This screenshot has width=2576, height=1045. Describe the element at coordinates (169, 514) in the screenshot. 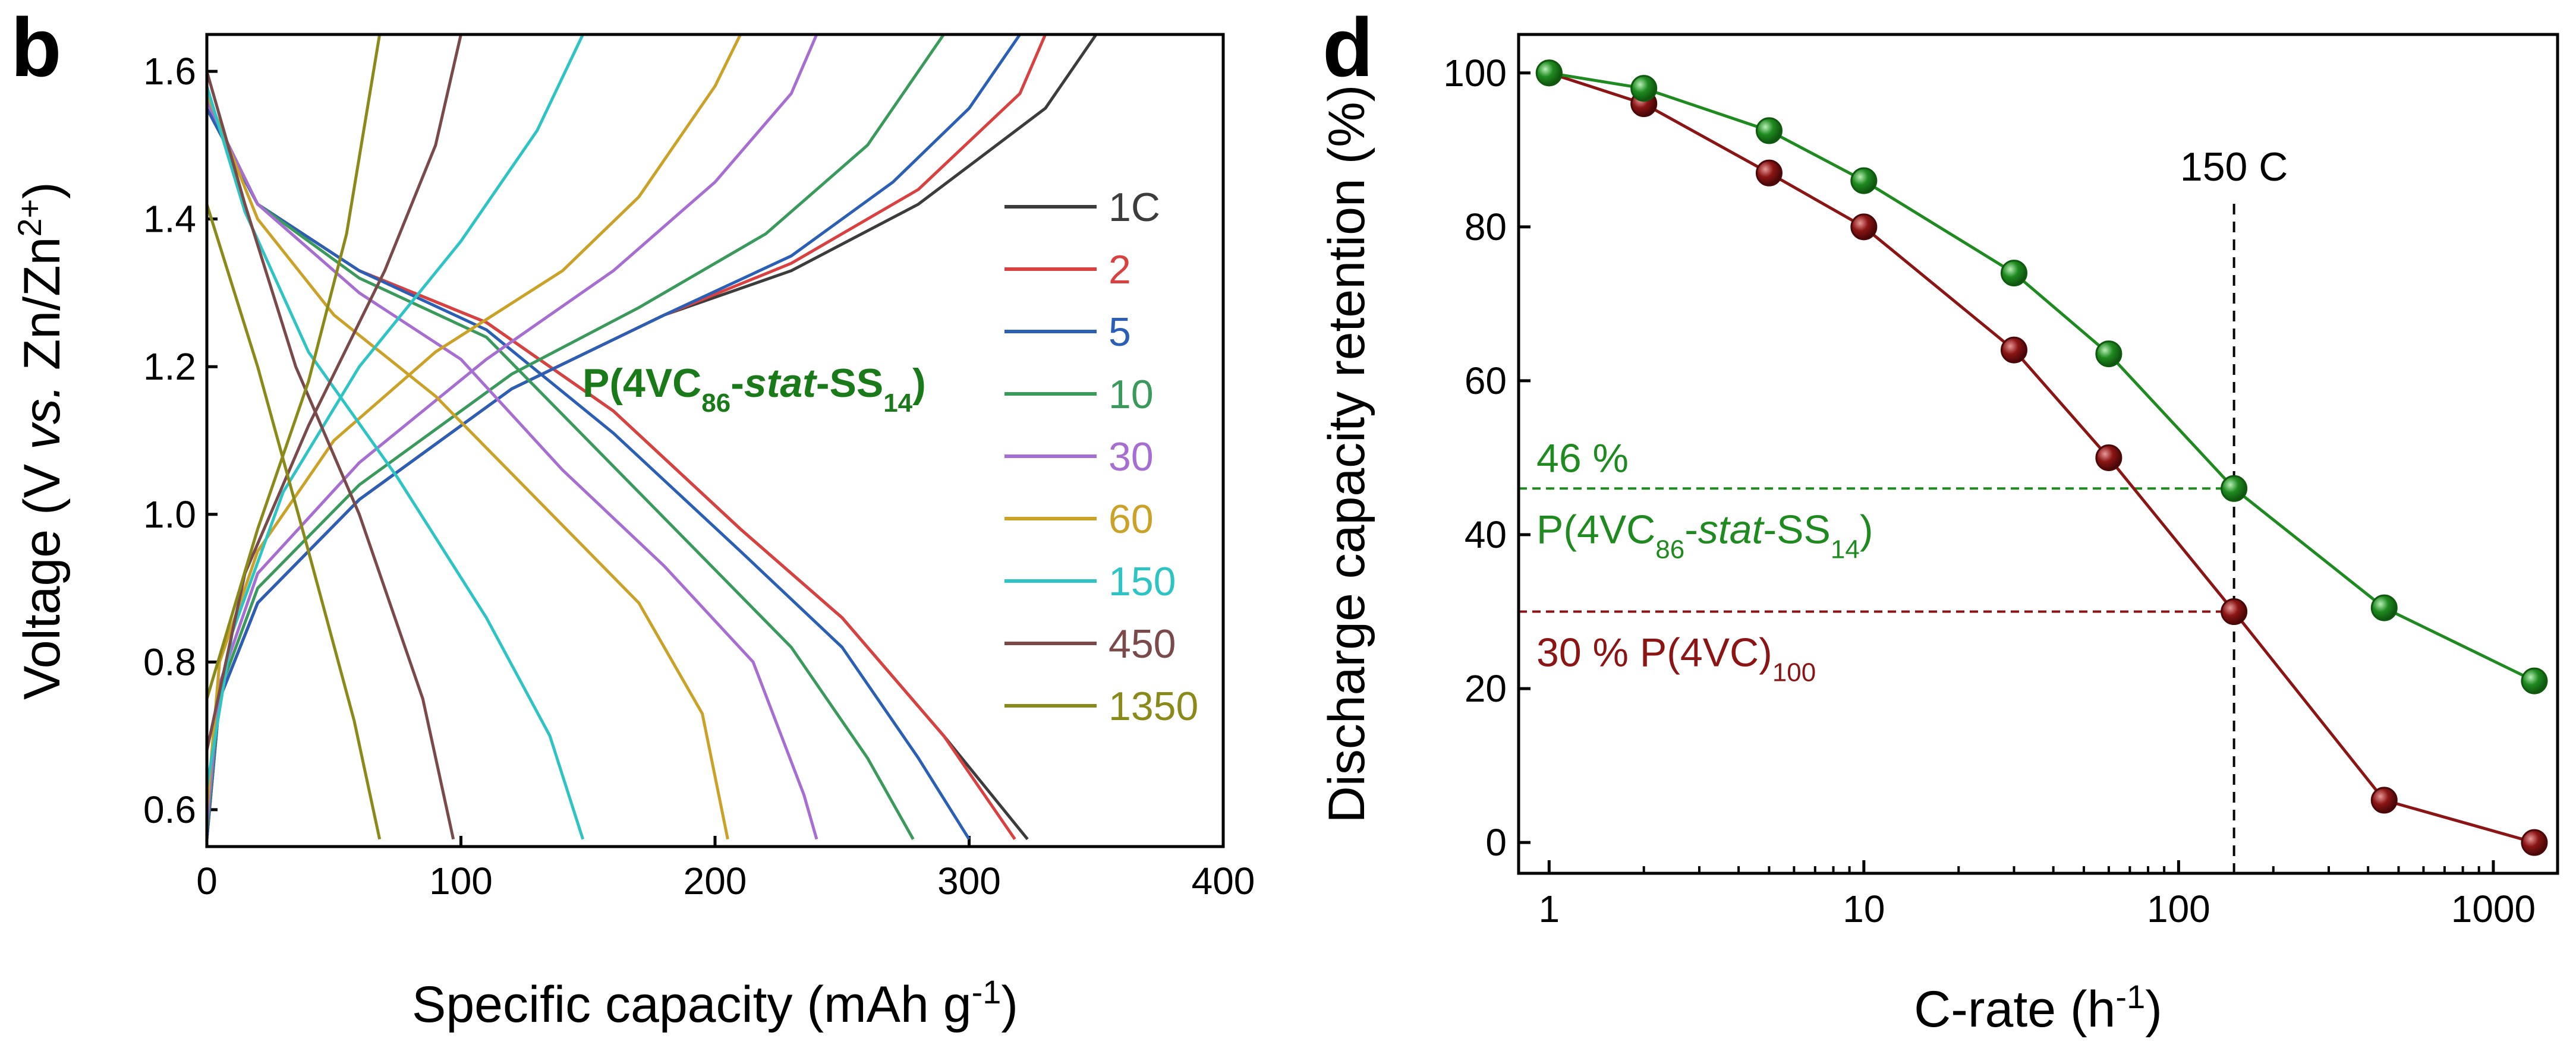

I see `y-tick-label-b: 1.0` at that location.